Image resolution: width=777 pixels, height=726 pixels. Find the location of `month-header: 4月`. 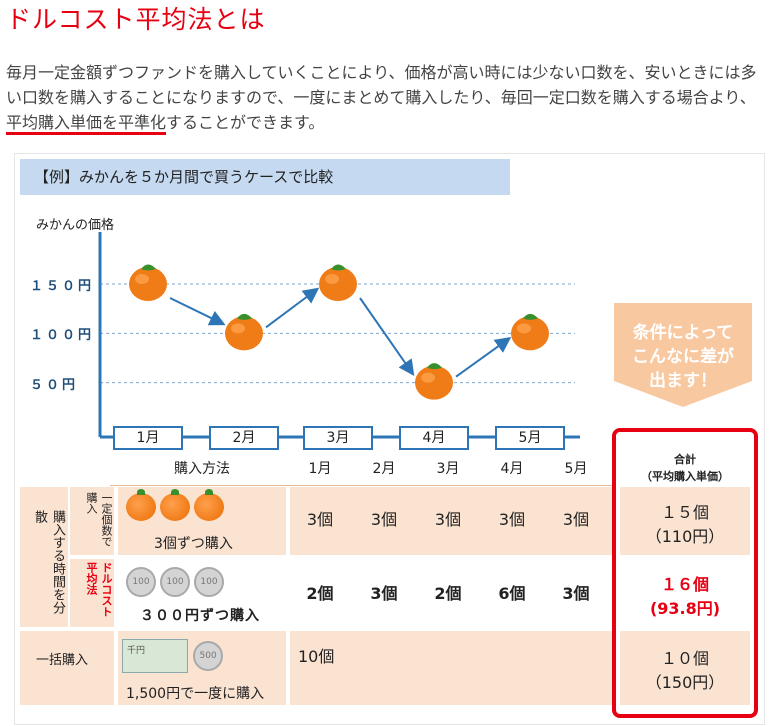

month-header: 4月 is located at coordinates (512, 469).